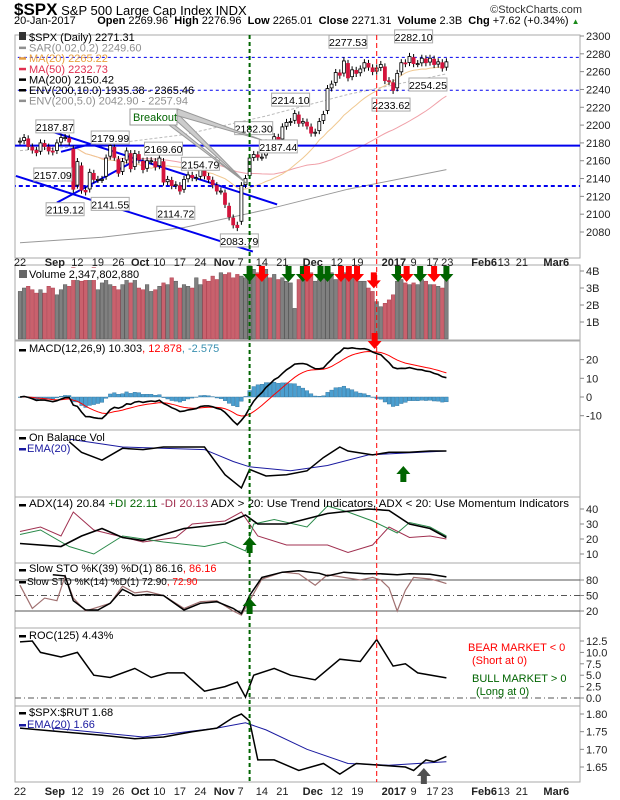 Image resolution: width=620 pixels, height=800 pixels. I want to click on arrow-up-icon, so click(423, 776).